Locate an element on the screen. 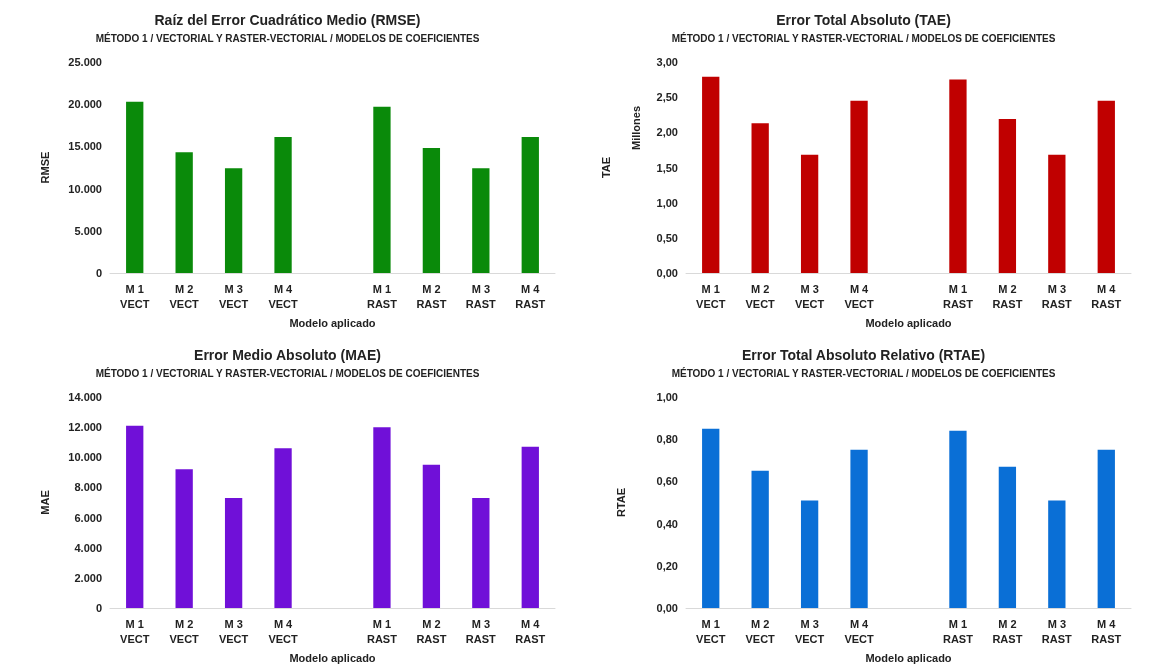 Image resolution: width=1151 pixels, height=670 pixels. y-tick-label: 0,50 is located at coordinates (667, 237).